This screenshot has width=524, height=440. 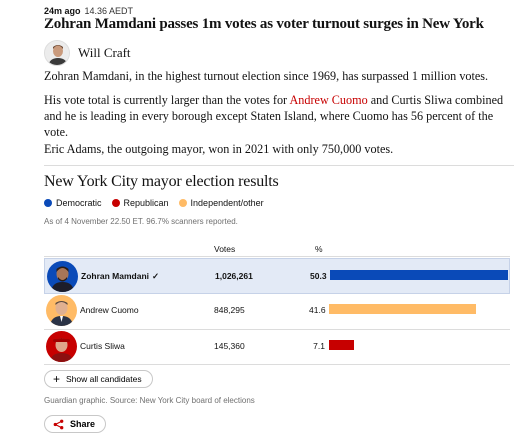 I want to click on share-icon, so click(x=58, y=424).